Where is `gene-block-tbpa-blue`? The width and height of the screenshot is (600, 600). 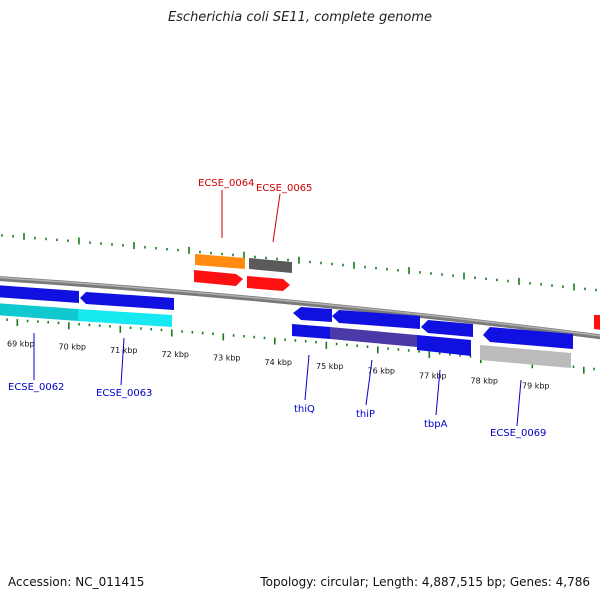 gene-block-tbpa-blue is located at coordinates (444, 345).